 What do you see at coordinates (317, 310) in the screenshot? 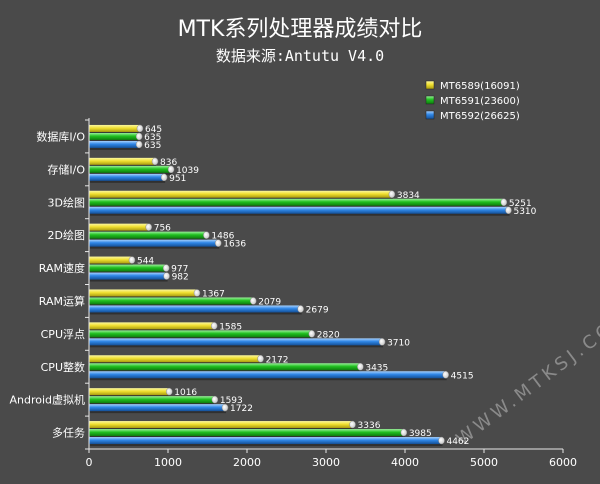
I see `data-label: 2679` at bounding box center [317, 310].